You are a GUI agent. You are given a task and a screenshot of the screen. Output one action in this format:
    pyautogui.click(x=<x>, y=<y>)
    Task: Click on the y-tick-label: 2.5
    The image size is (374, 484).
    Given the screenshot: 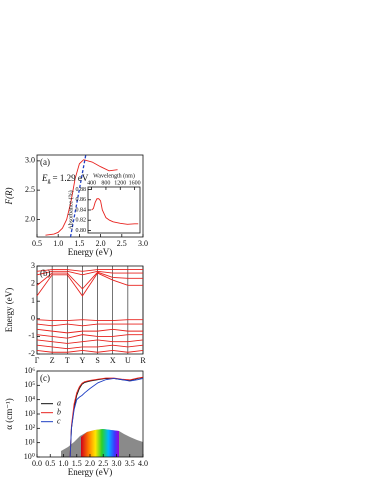 What is the action you would take?
    pyautogui.click(x=30, y=189)
    